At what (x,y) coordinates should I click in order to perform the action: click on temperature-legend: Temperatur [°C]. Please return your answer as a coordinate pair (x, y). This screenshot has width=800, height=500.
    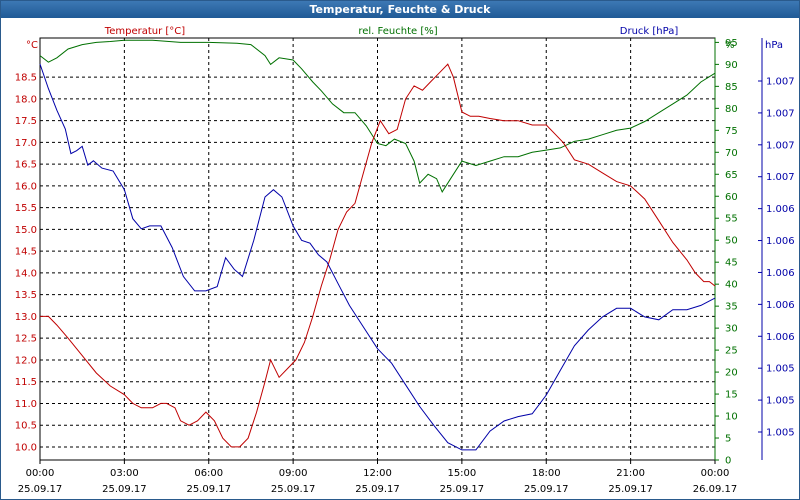
    Looking at the image, I should click on (144, 31).